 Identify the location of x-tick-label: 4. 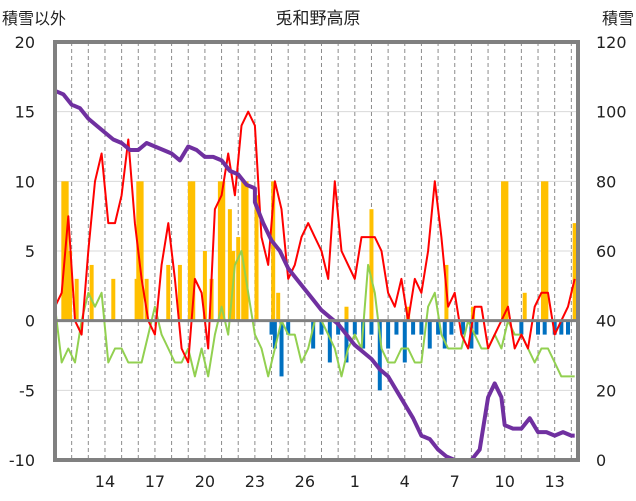
(405, 481).